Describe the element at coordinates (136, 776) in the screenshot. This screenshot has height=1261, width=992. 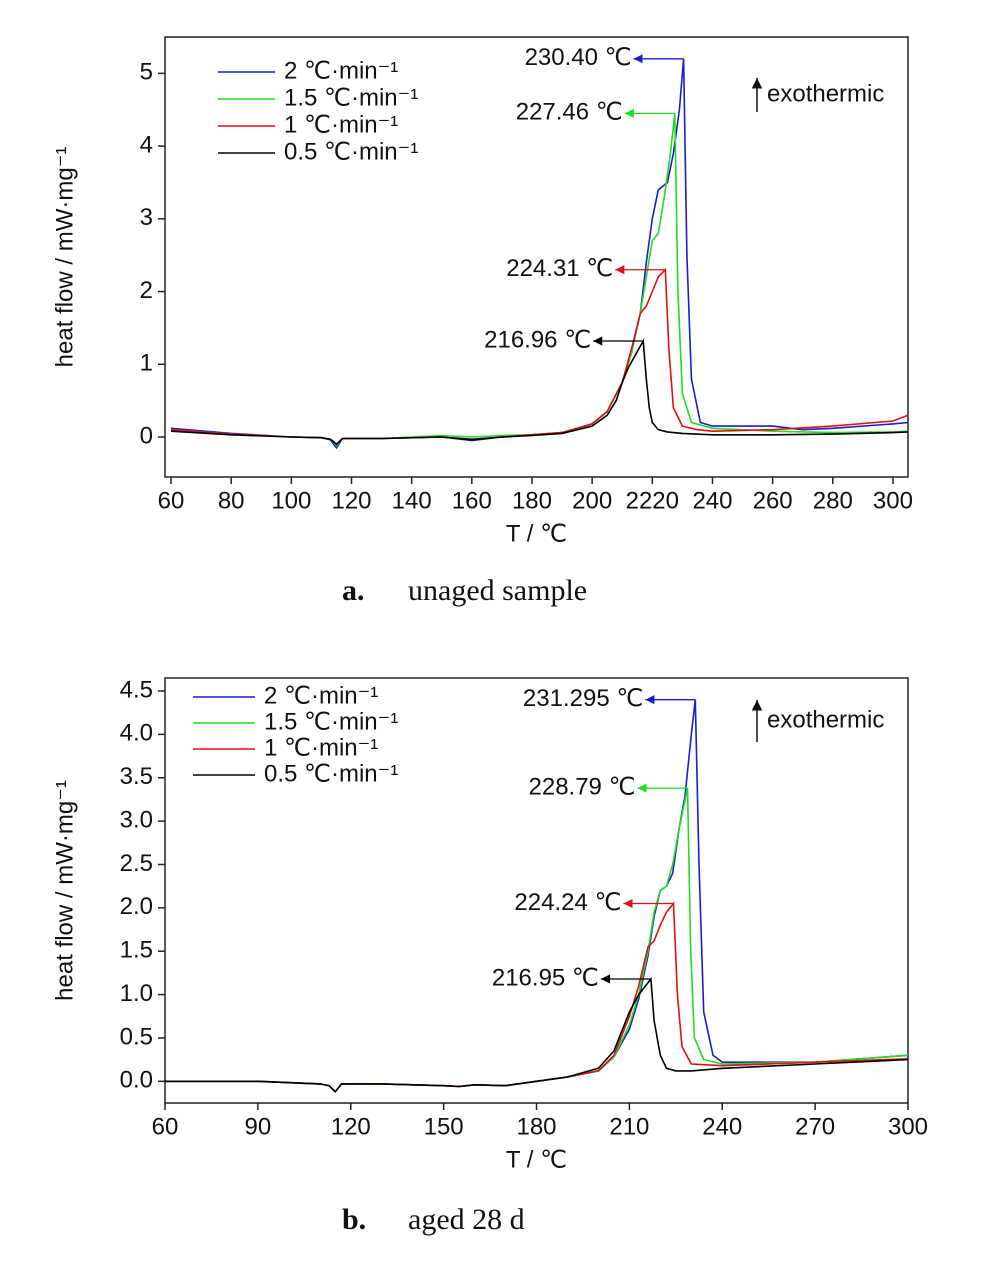
I see `y-tick-label: 3.5` at that location.